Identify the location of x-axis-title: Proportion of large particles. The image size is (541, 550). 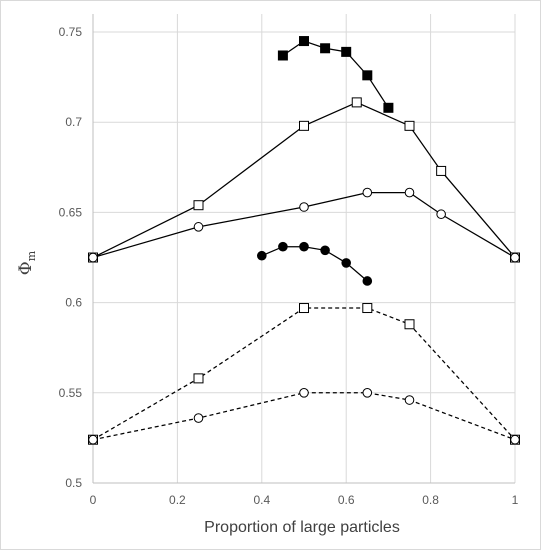
(302, 527).